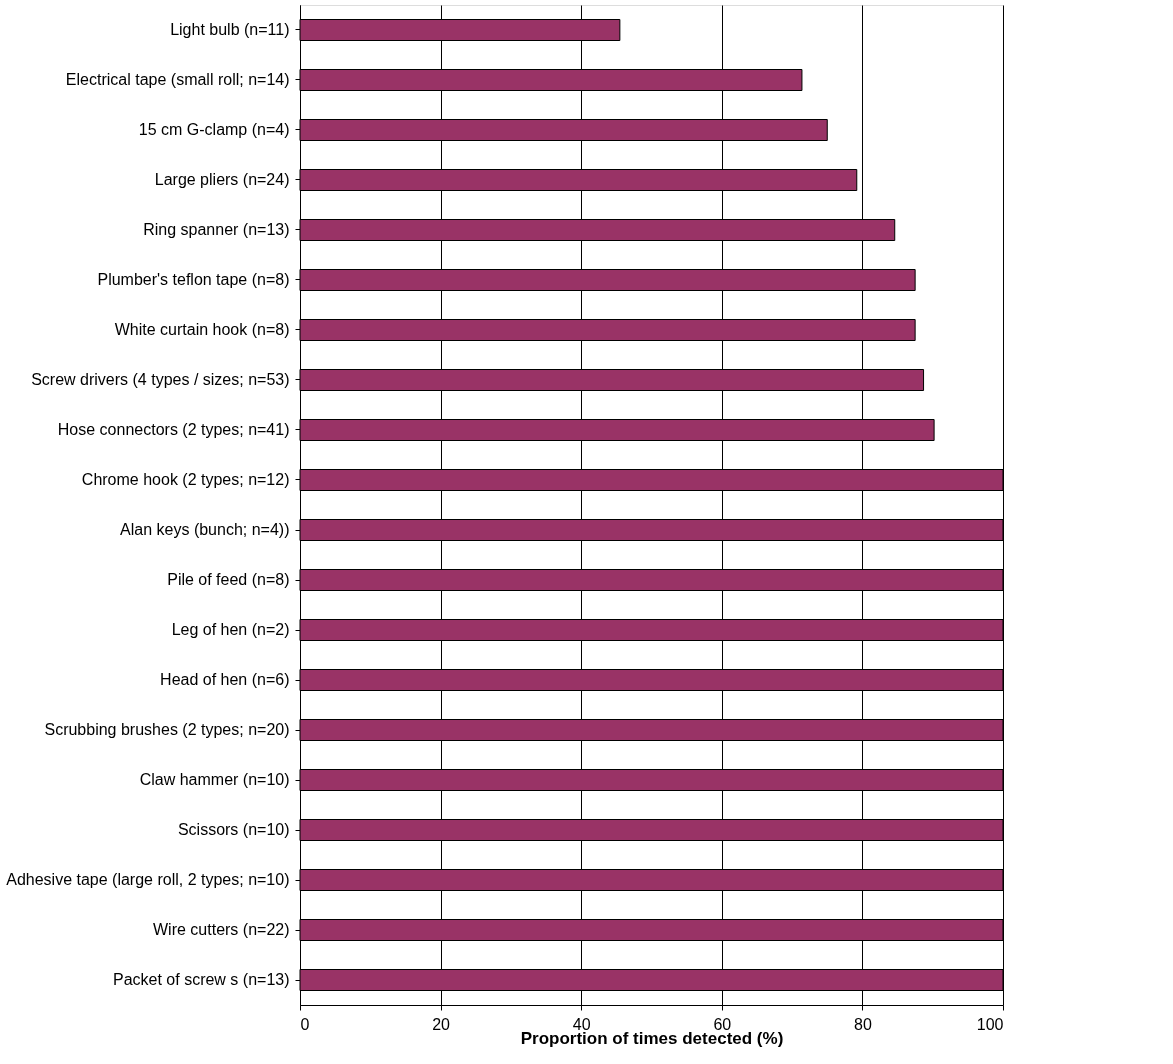 The width and height of the screenshot is (1173, 1064). Describe the element at coordinates (230, 29) in the screenshot. I see `y-tick-label: Light bulb (n=11)` at that location.